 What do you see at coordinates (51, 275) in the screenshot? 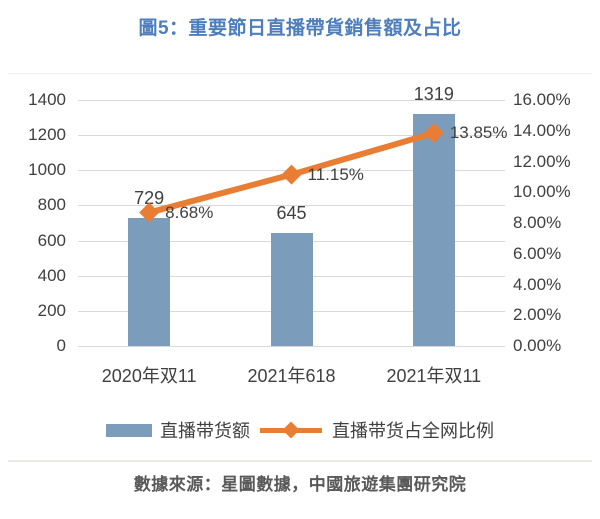
I see `left-axis-tick: 400` at bounding box center [51, 275].